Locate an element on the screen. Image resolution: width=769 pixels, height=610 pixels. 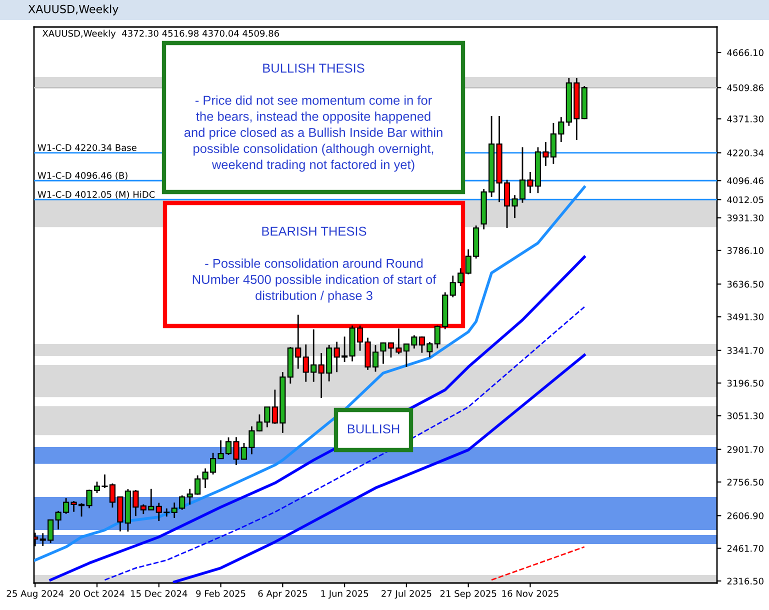
y-tick-label: 3931.30 is located at coordinates (745, 218).